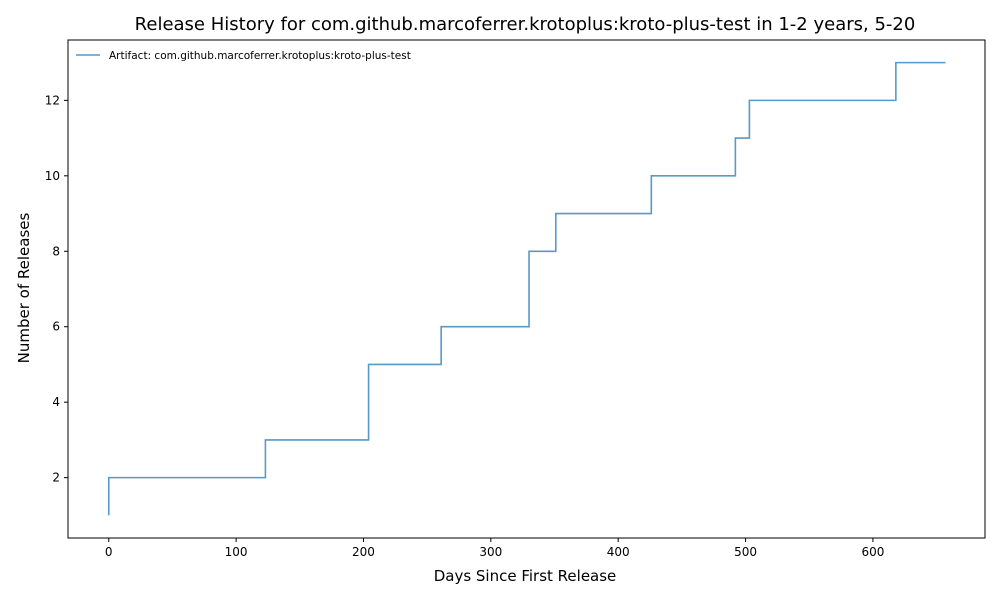 This screenshot has height=600, width=1000. I want to click on y-tick-label: 12, so click(52, 100).